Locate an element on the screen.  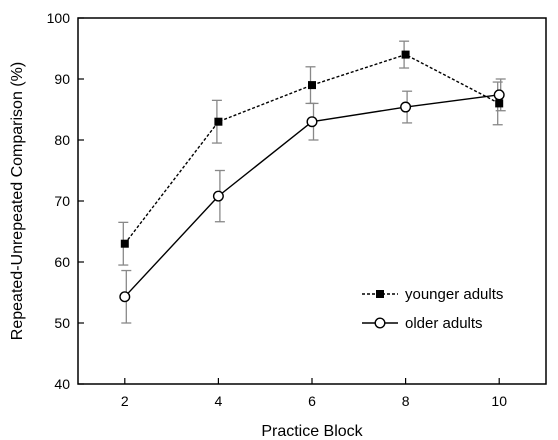
x-tick-label: 4 is located at coordinates (219, 401).